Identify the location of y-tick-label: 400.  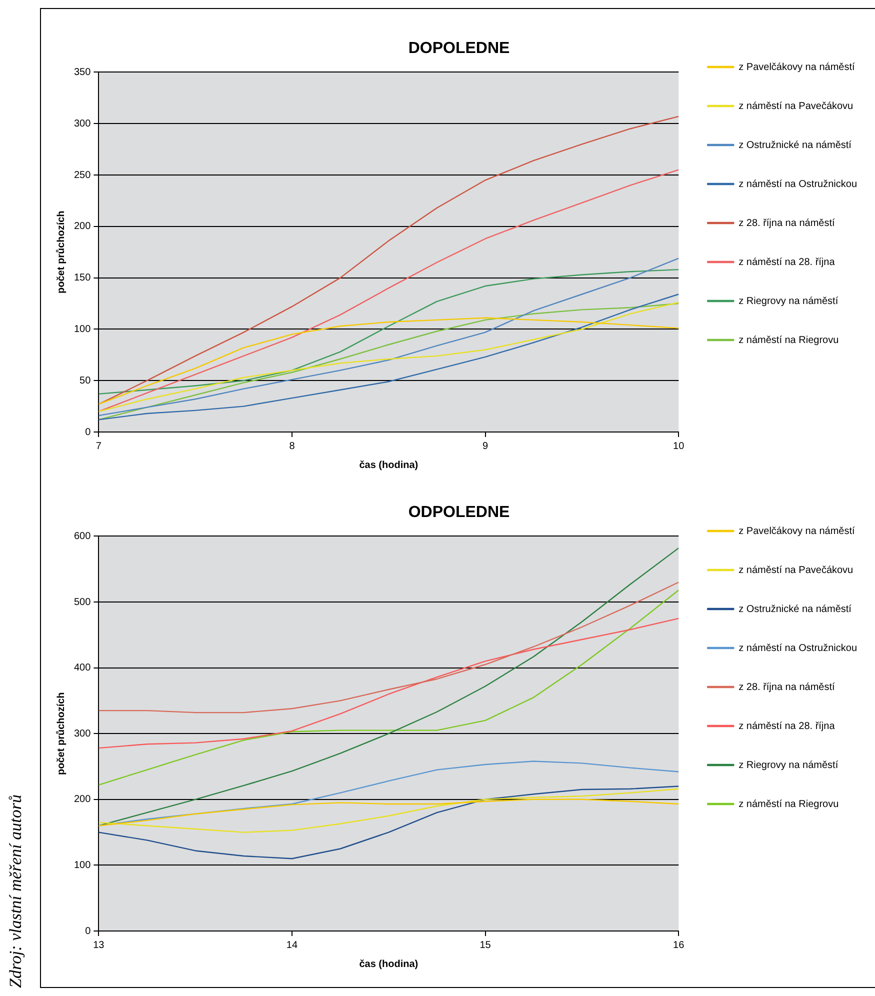
(83, 668).